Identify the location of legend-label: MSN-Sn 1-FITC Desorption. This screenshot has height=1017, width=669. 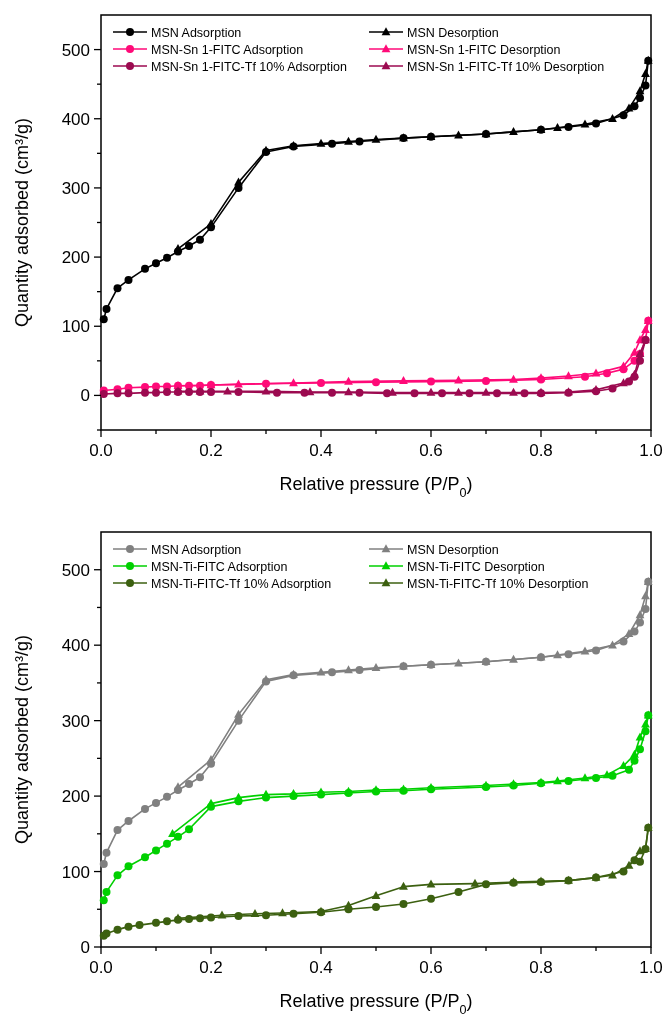
(484, 49).